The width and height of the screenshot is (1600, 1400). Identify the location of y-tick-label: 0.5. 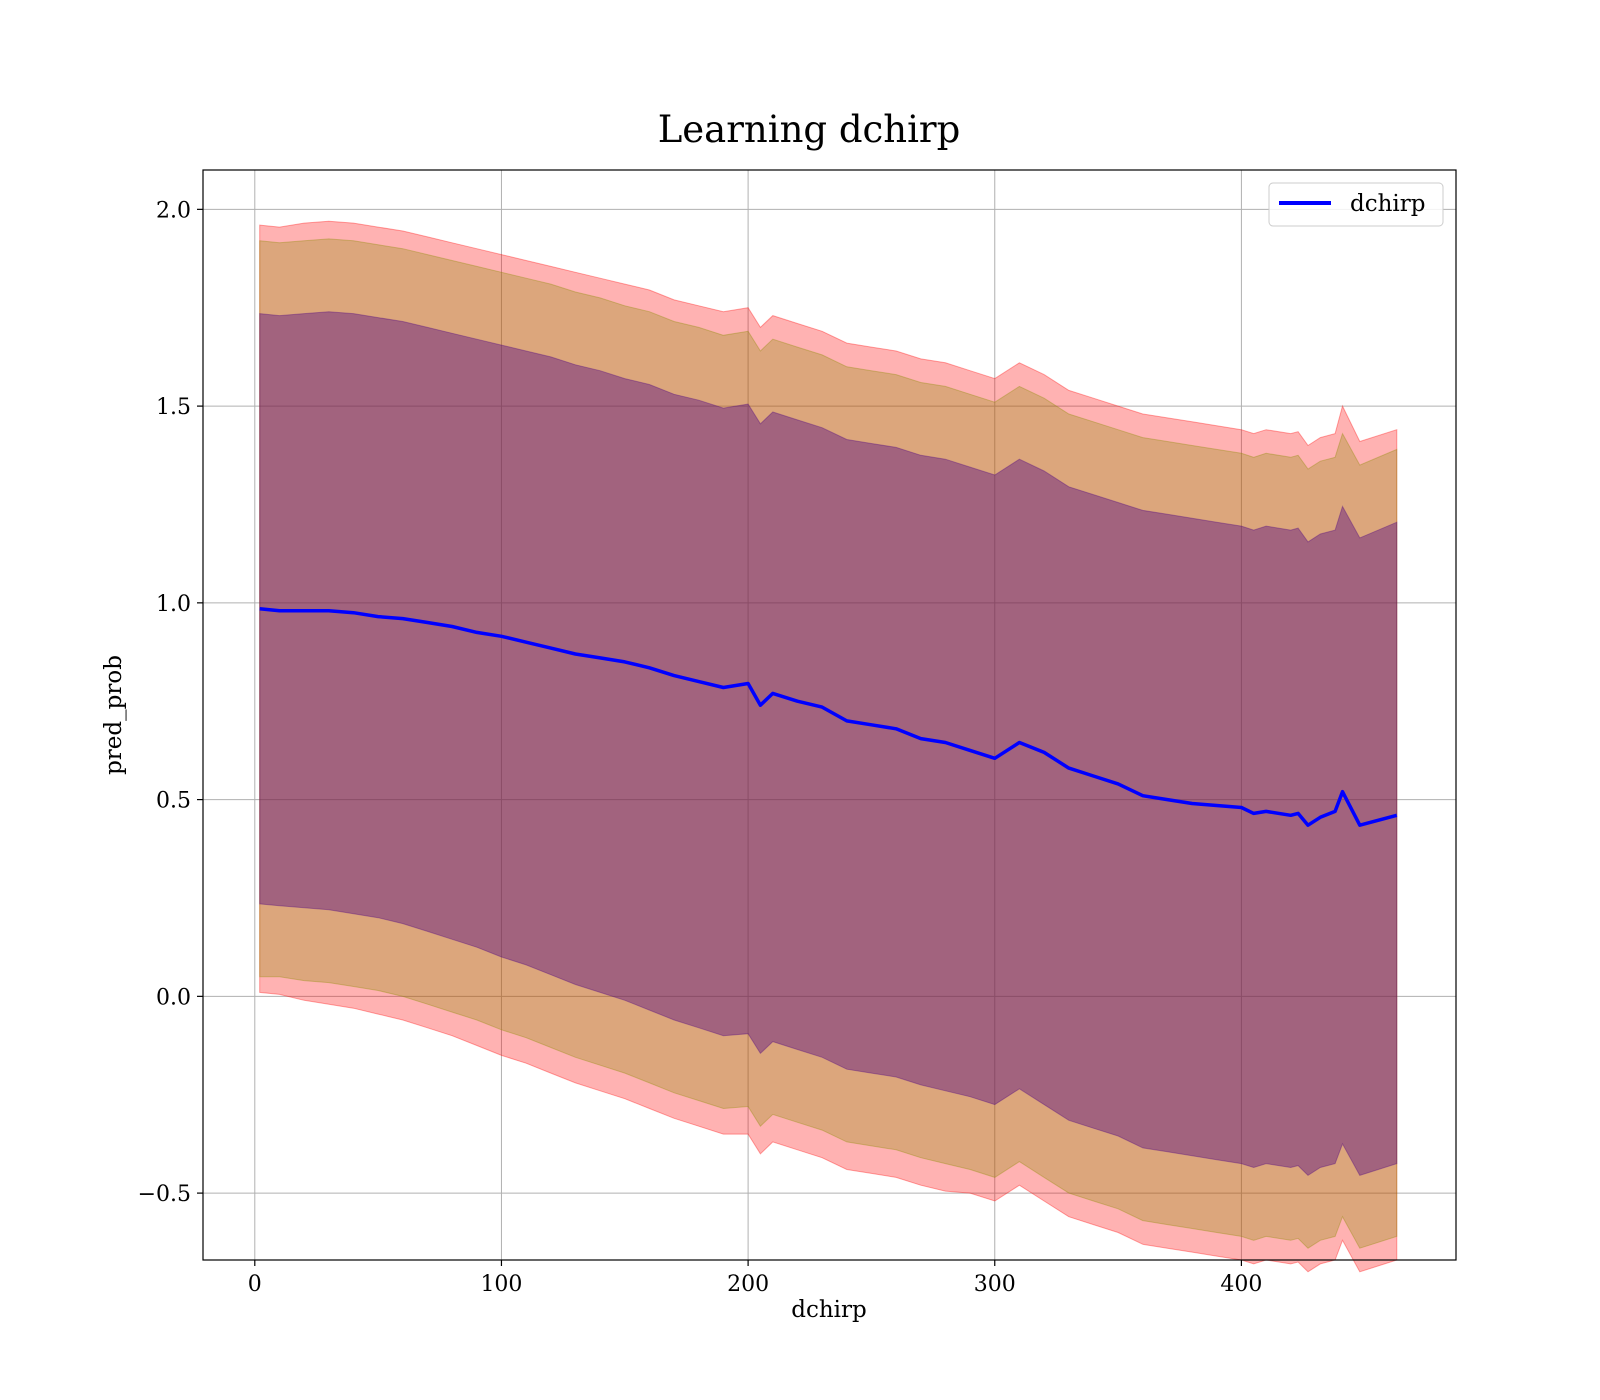
(173, 801).